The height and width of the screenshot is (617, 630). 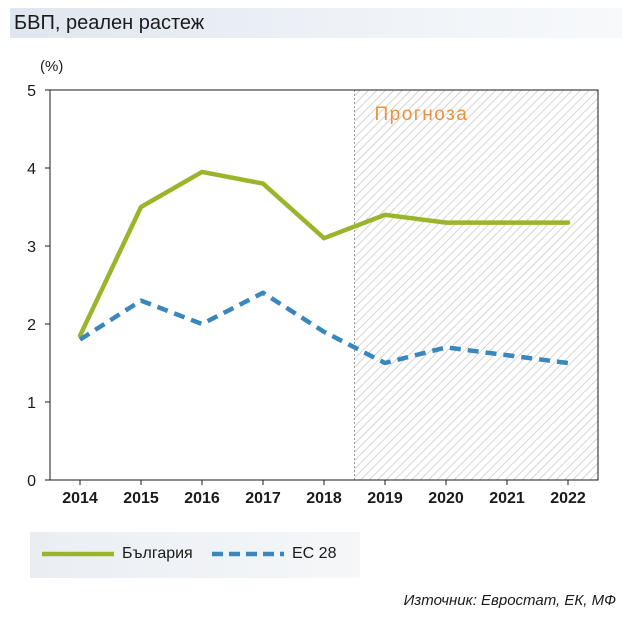 I want to click on y-axis-unit-label: (%), so click(x=51, y=66).